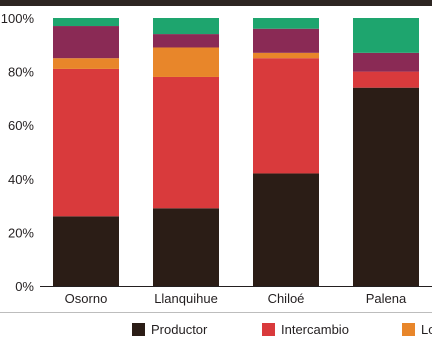 This screenshot has width=432, height=345. I want to click on legend-swatch-intercambio, so click(268, 330).